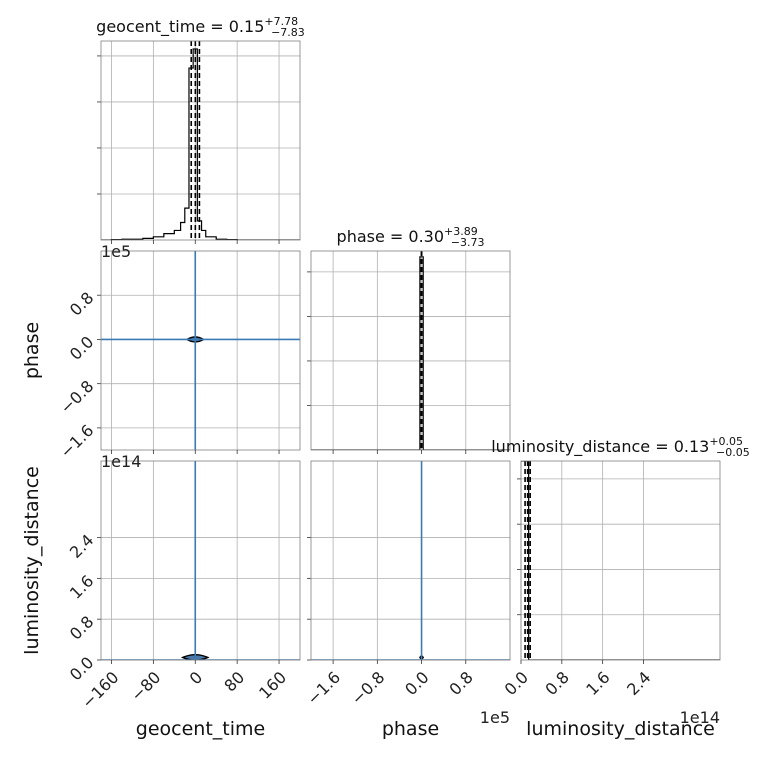 The image size is (760, 760). What do you see at coordinates (367, 688) in the screenshot?
I see `x-tick-label: −0.8` at bounding box center [367, 688].